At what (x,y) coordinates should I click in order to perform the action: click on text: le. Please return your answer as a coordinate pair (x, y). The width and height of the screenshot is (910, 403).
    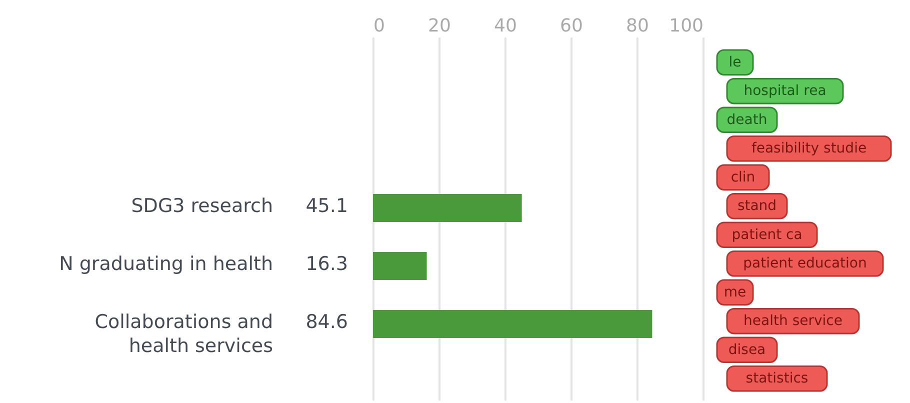
    Looking at the image, I should click on (735, 62).